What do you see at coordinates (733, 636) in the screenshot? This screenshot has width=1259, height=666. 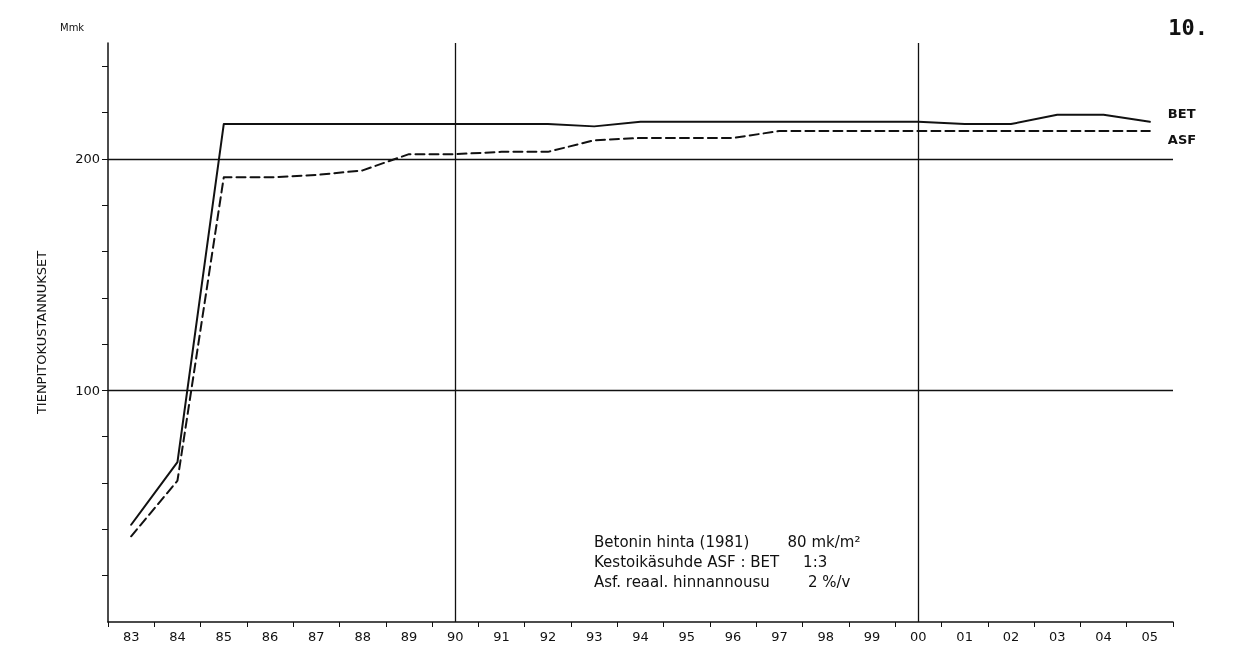 I see `x-tick-label: 96` at bounding box center [733, 636].